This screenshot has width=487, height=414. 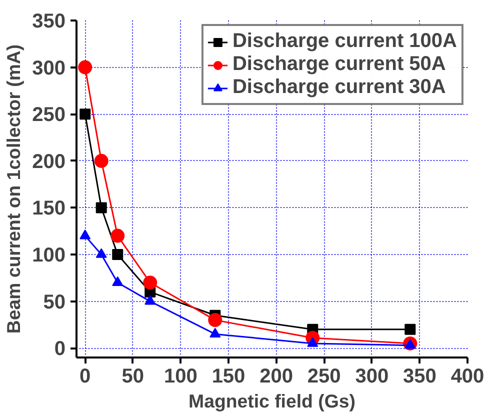 What do you see at coordinates (339, 87) in the screenshot?
I see `legend-label: Discharge current 30A` at bounding box center [339, 87].